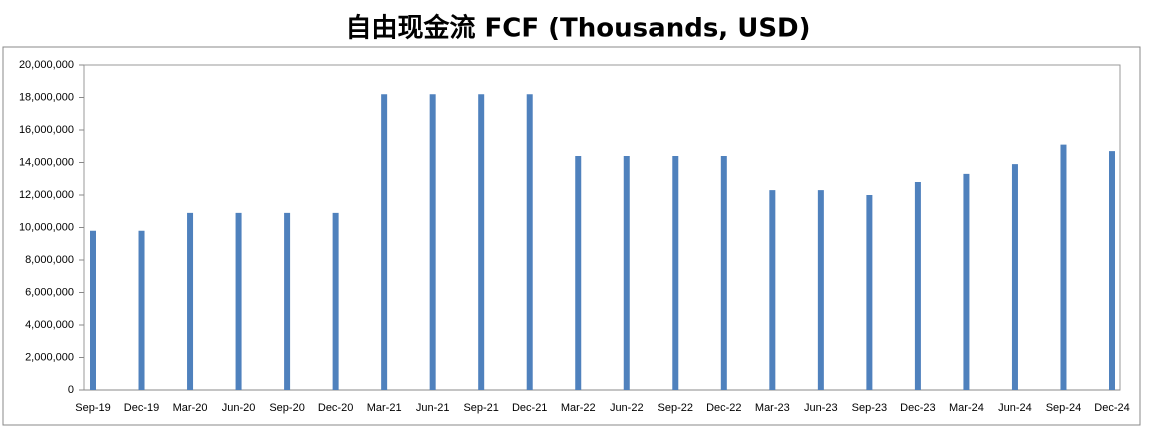 Image resolution: width=1149 pixels, height=429 pixels. Describe the element at coordinates (46, 162) in the screenshot. I see `y-tick-label: 14,000,000` at that location.